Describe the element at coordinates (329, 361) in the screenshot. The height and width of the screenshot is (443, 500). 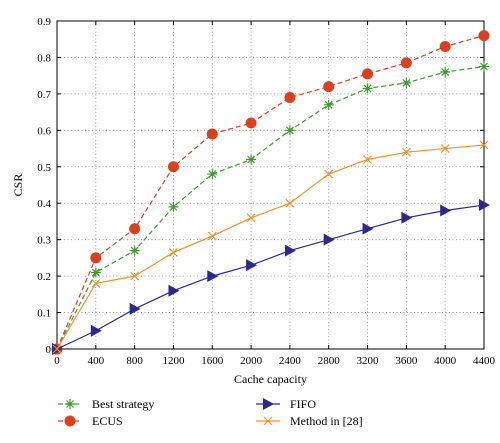
I see `x-tick-label: 2800` at that location.